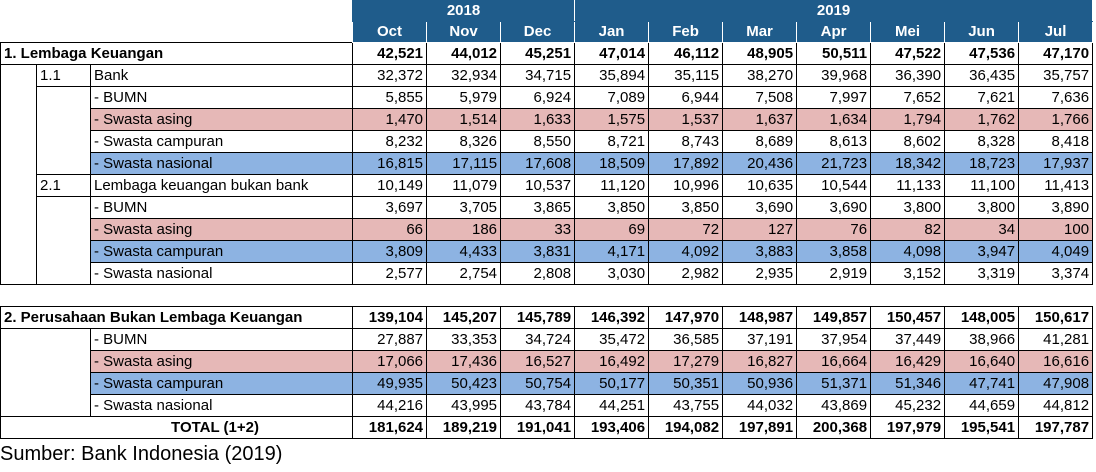 This screenshot has width=1096, height=472. Describe the element at coordinates (834, 75) in the screenshot. I see `value-cell: 39,968` at that location.